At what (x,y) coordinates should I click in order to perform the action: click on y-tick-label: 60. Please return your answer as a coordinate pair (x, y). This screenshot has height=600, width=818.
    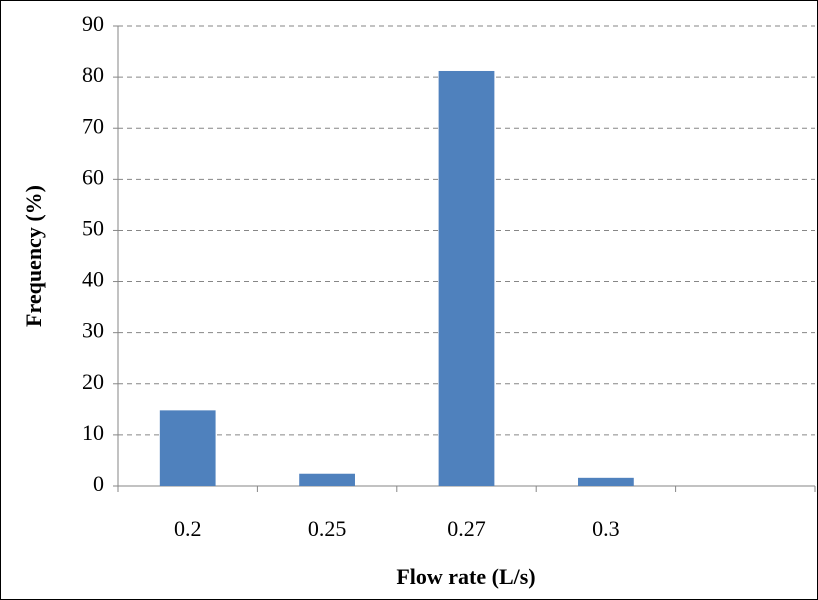
    Looking at the image, I should click on (93, 176).